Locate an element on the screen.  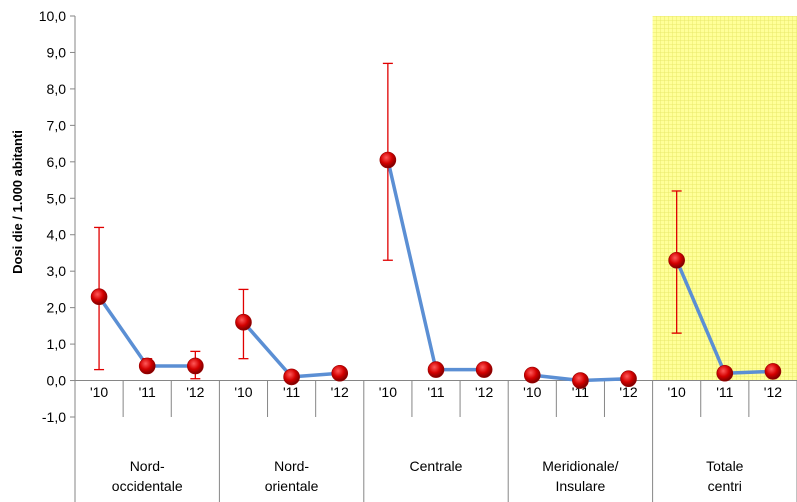
group-label-line: Centrale is located at coordinates (436, 466).